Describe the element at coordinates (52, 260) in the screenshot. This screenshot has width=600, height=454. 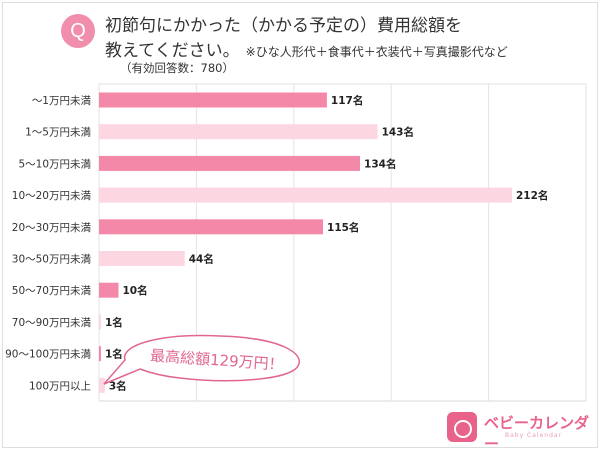
I see `category-label: 30〜50万円未満` at that location.